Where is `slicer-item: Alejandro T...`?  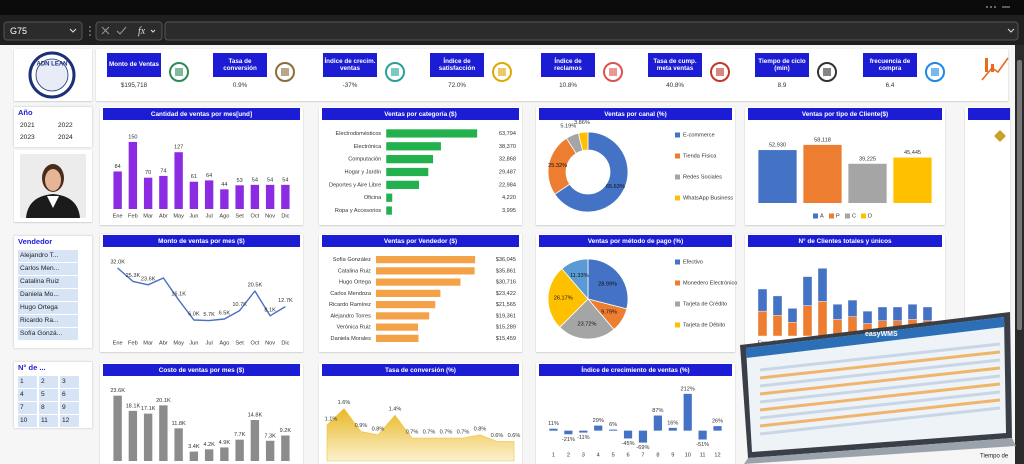 slicer-item: Alejandro T... is located at coordinates (48, 256).